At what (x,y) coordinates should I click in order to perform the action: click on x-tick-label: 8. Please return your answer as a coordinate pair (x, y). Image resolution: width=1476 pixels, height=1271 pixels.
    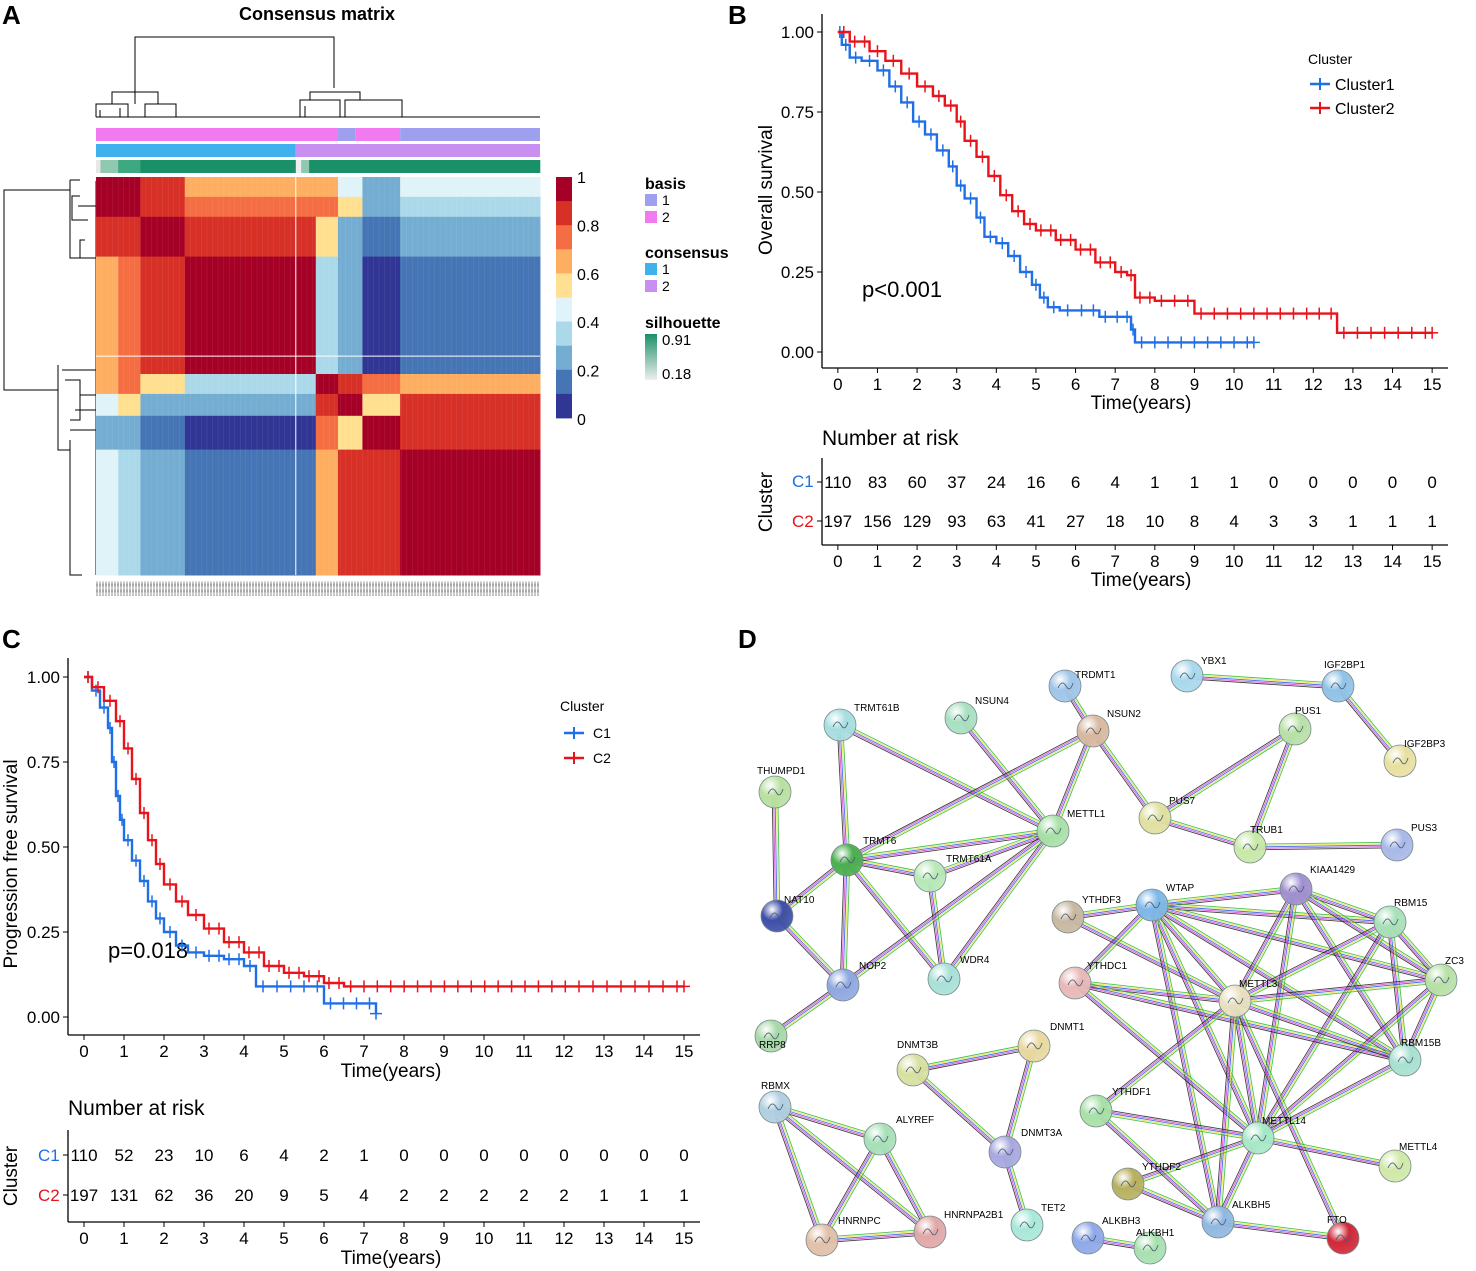
    Looking at the image, I should click on (403, 1051).